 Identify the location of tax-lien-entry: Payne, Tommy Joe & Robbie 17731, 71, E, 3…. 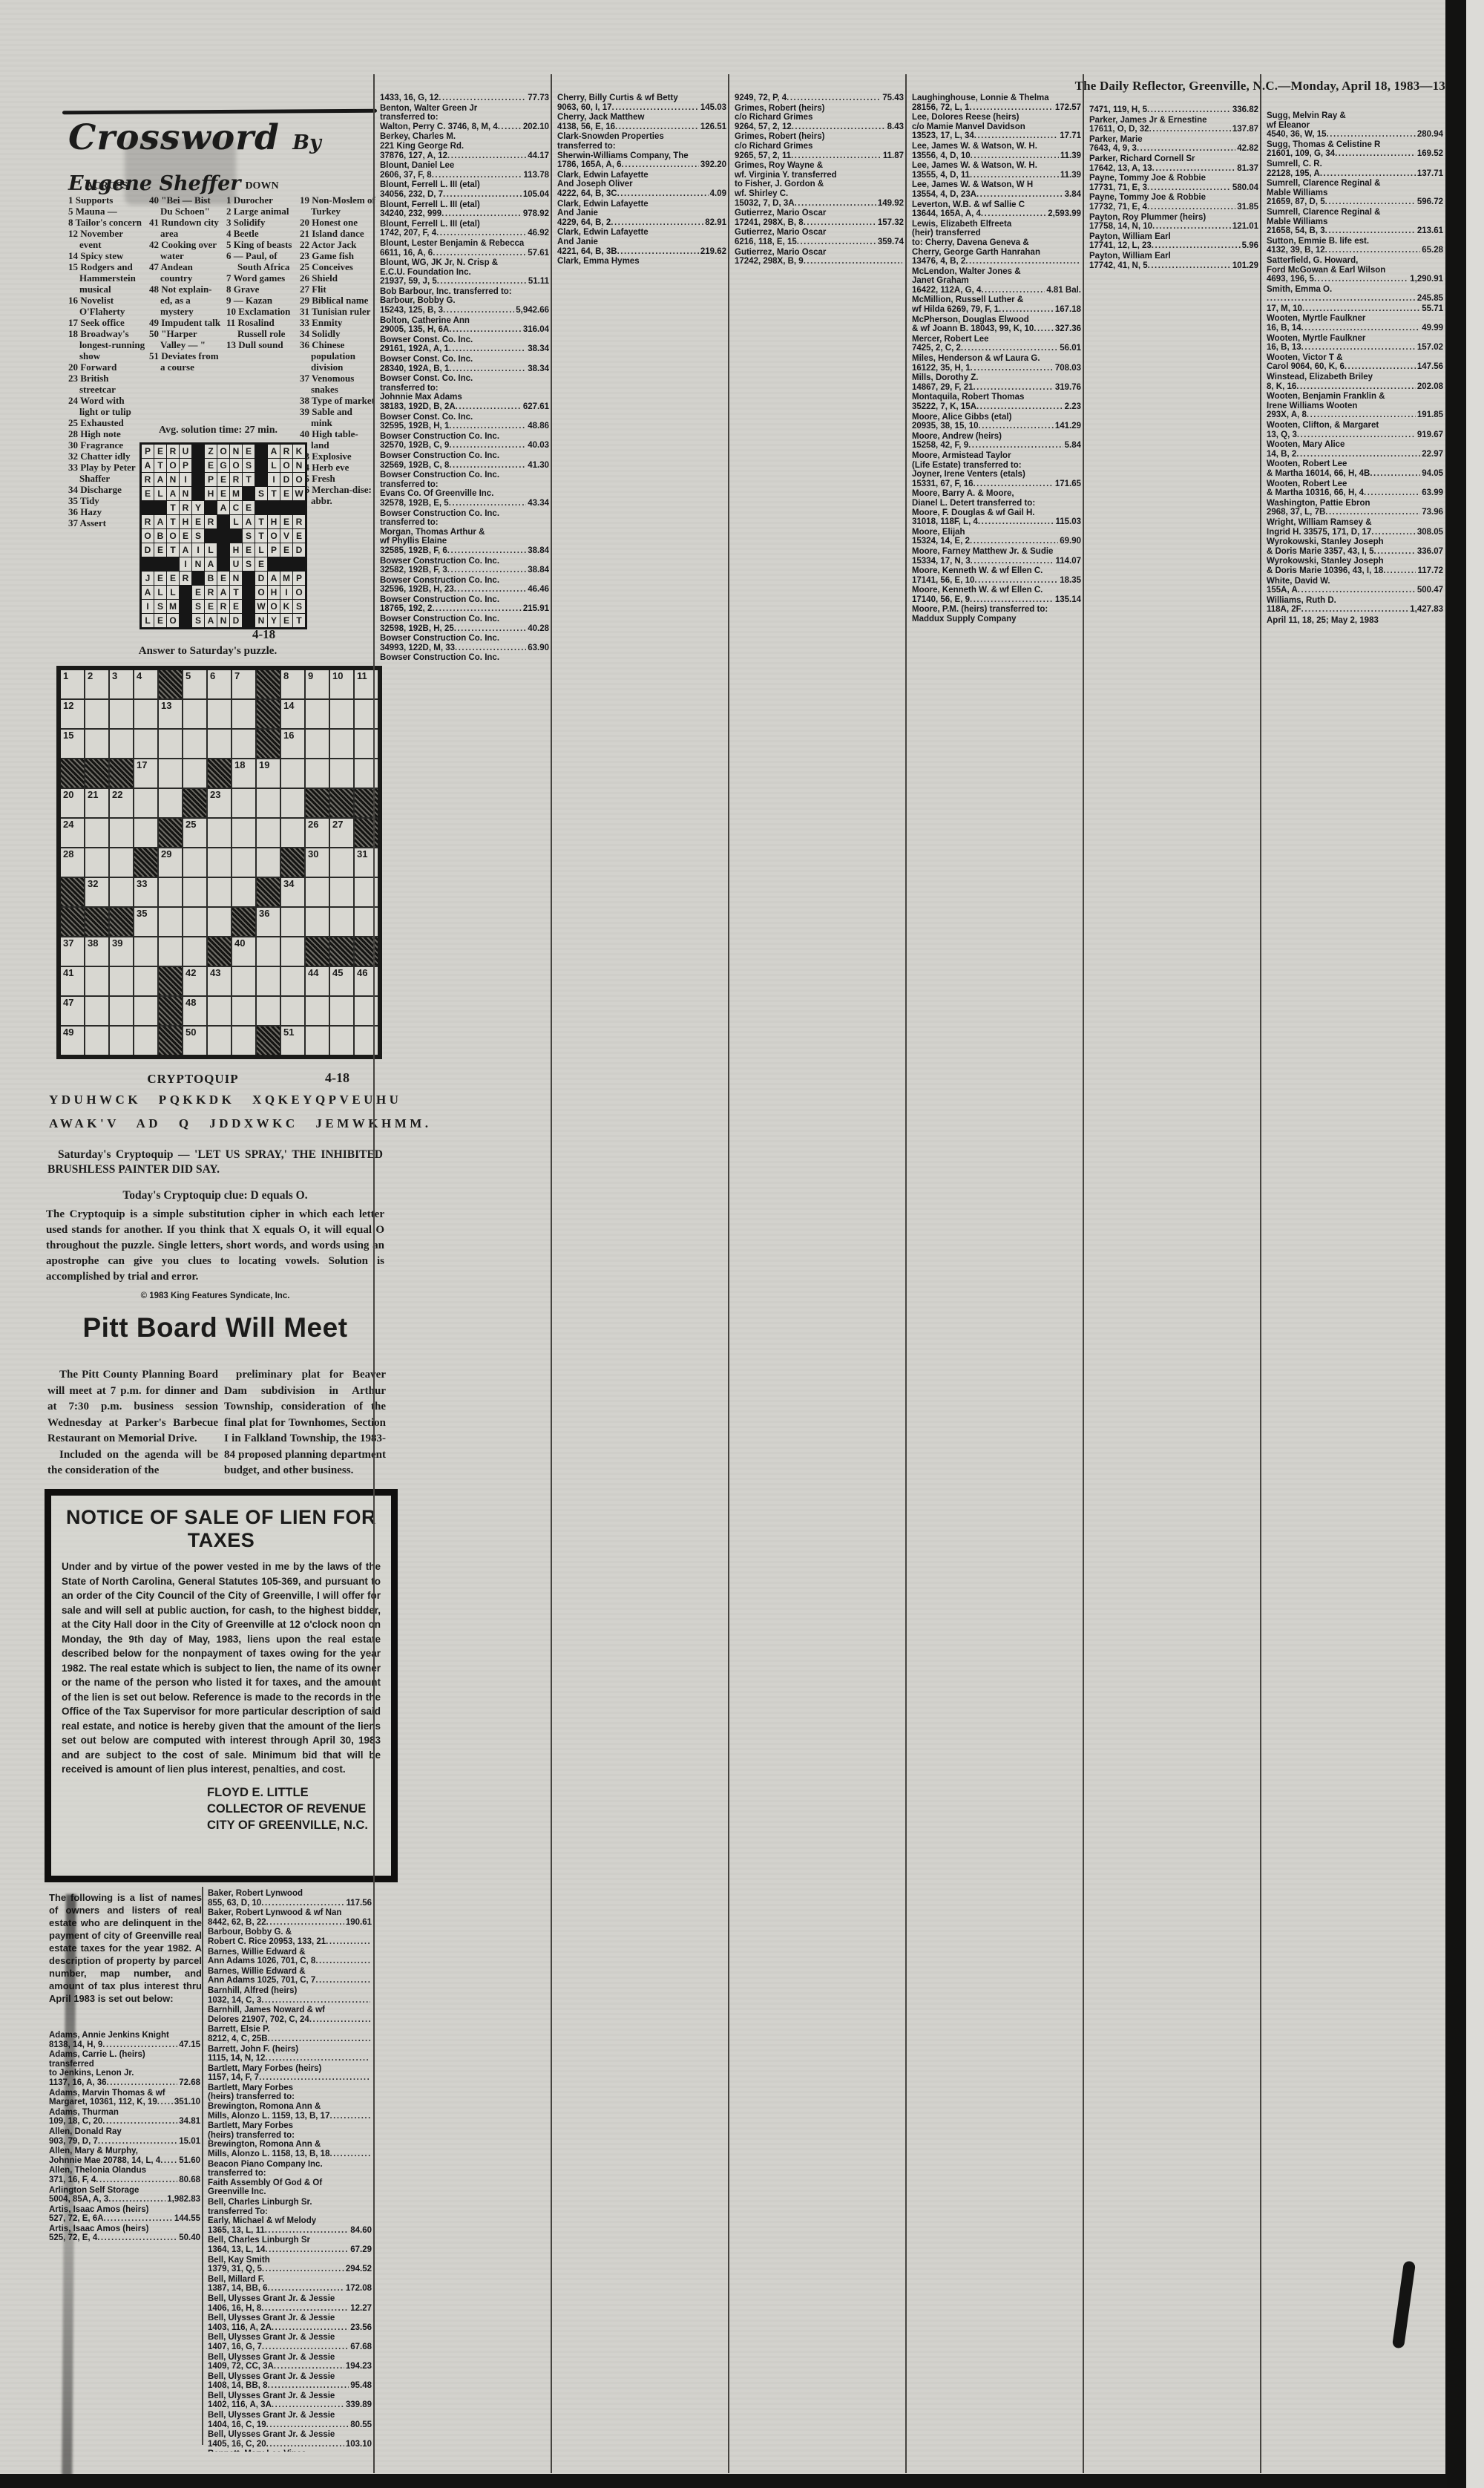
(1173, 183).